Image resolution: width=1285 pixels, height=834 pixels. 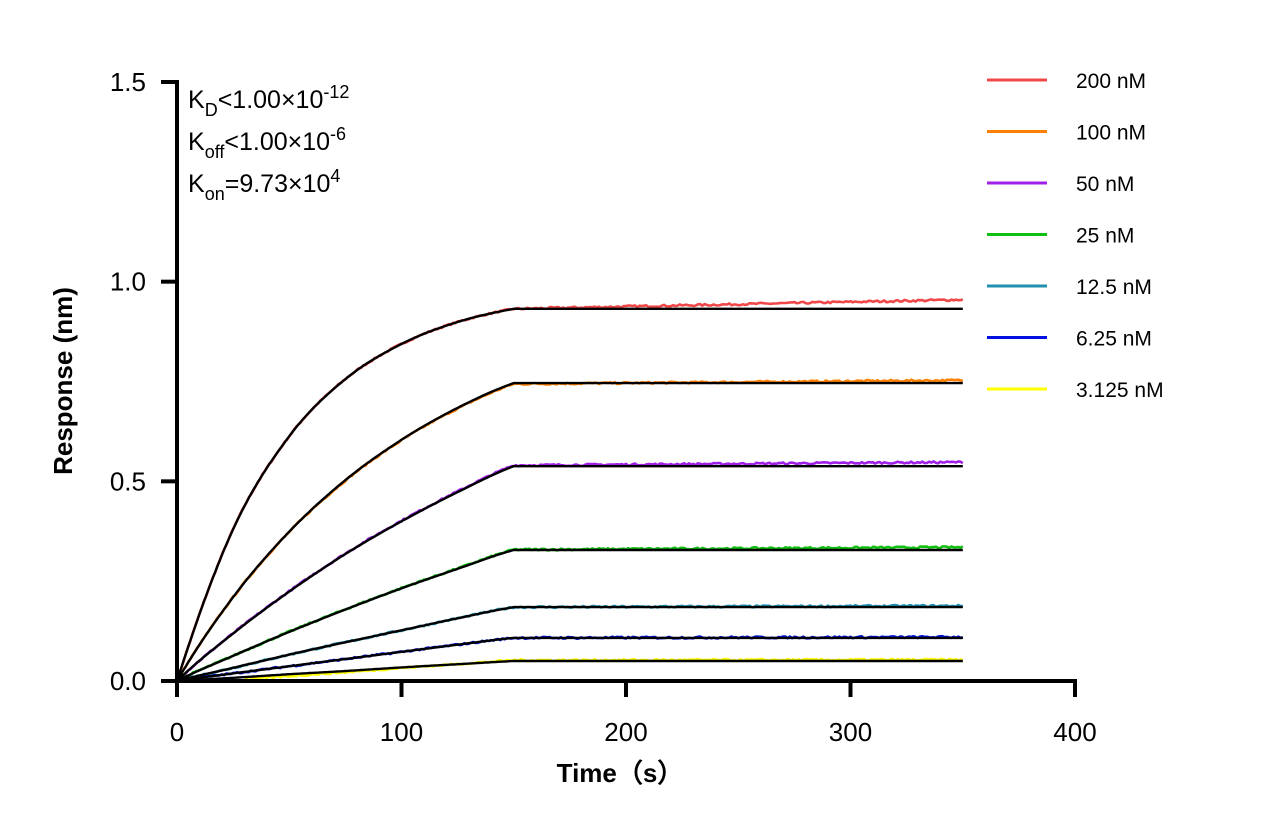 I want to click on legend-label: 12.5 nM, so click(x=1114, y=287).